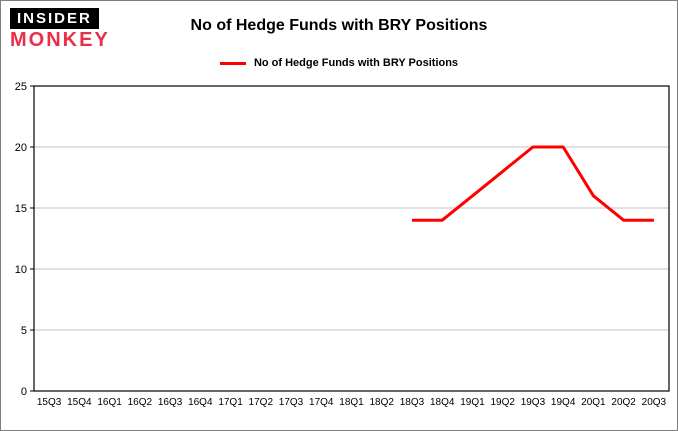  Describe the element at coordinates (351, 402) in the screenshot. I see `x-tick-label: 18Q1` at that location.